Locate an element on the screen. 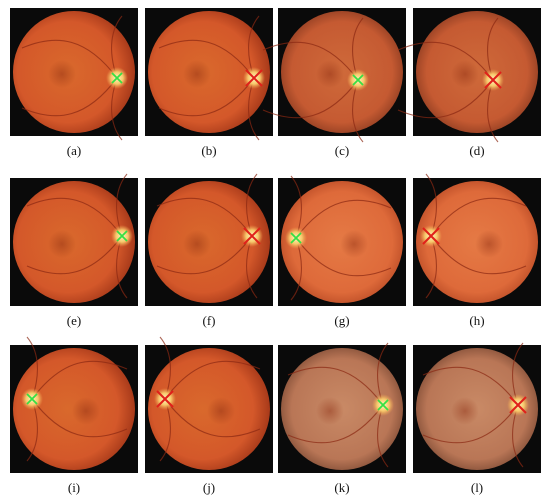 Image resolution: width=550 pixels, height=500 pixels. panel-label: (j) is located at coordinates (209, 487).